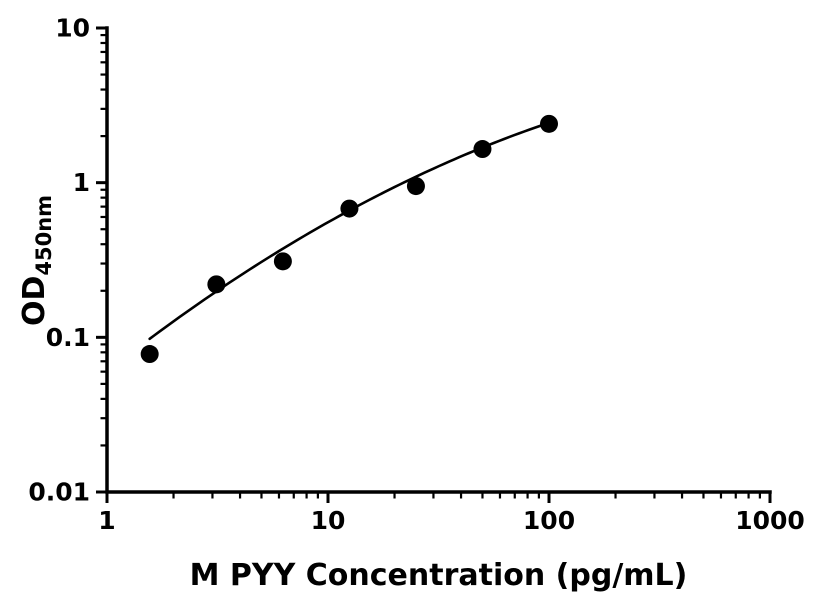 The width and height of the screenshot is (816, 612). Describe the element at coordinates (328, 520) in the screenshot. I see `x-tick-label: 10` at that location.